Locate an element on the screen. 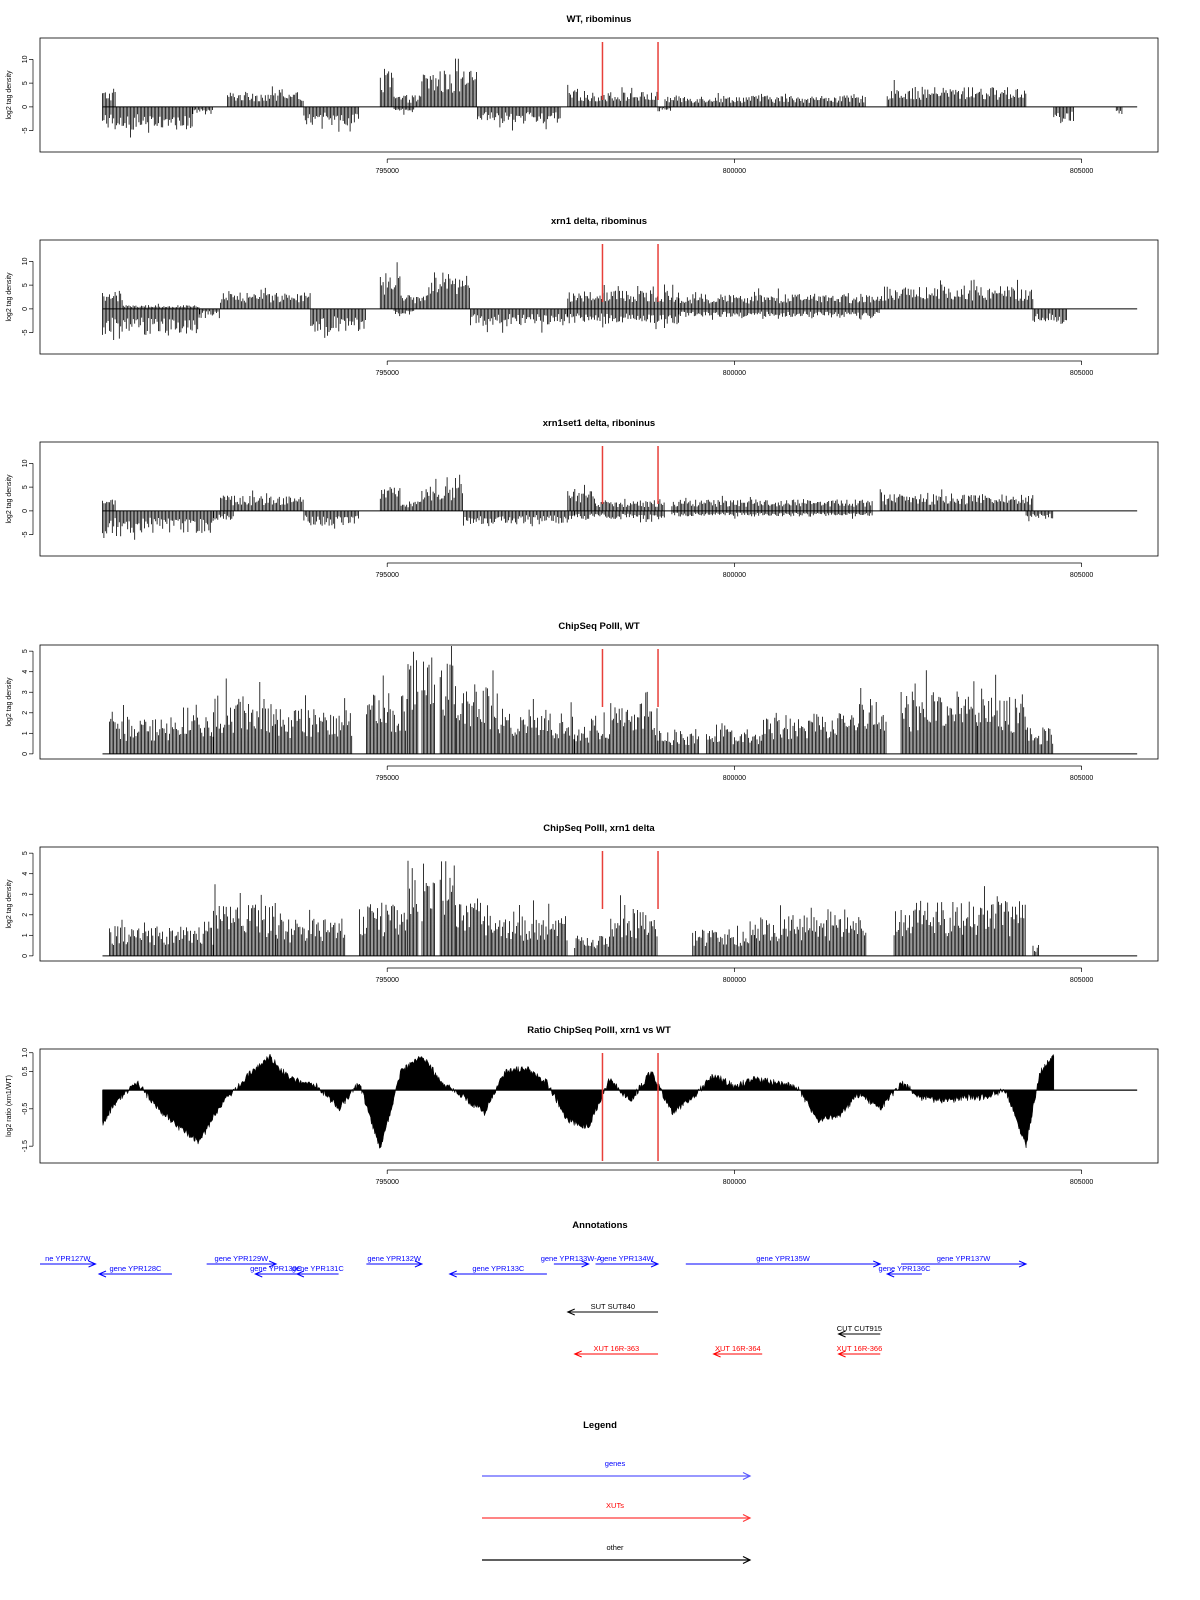 This screenshot has height=1600, width=1200. feature-label: CUT CUT915 is located at coordinates (859, 1328).